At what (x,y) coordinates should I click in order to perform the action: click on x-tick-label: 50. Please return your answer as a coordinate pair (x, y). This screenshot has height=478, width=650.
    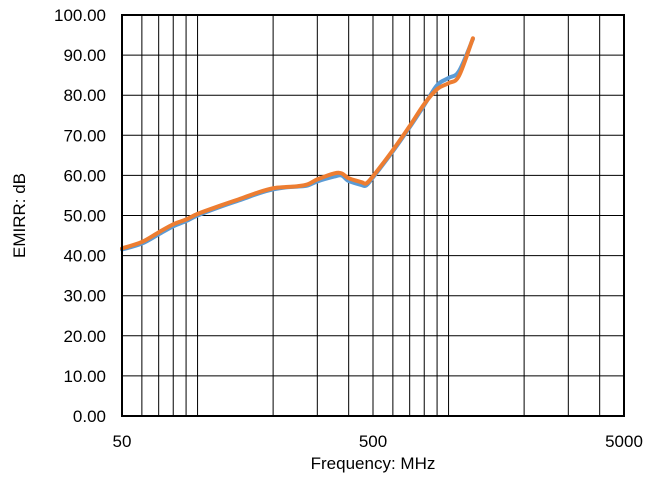
    Looking at the image, I should click on (122, 441).